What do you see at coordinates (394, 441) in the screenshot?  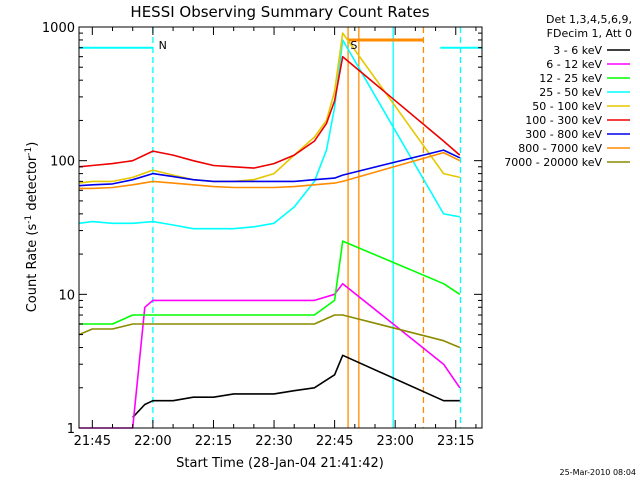 I see `x-tick-label-5: 23:00` at bounding box center [394, 441].